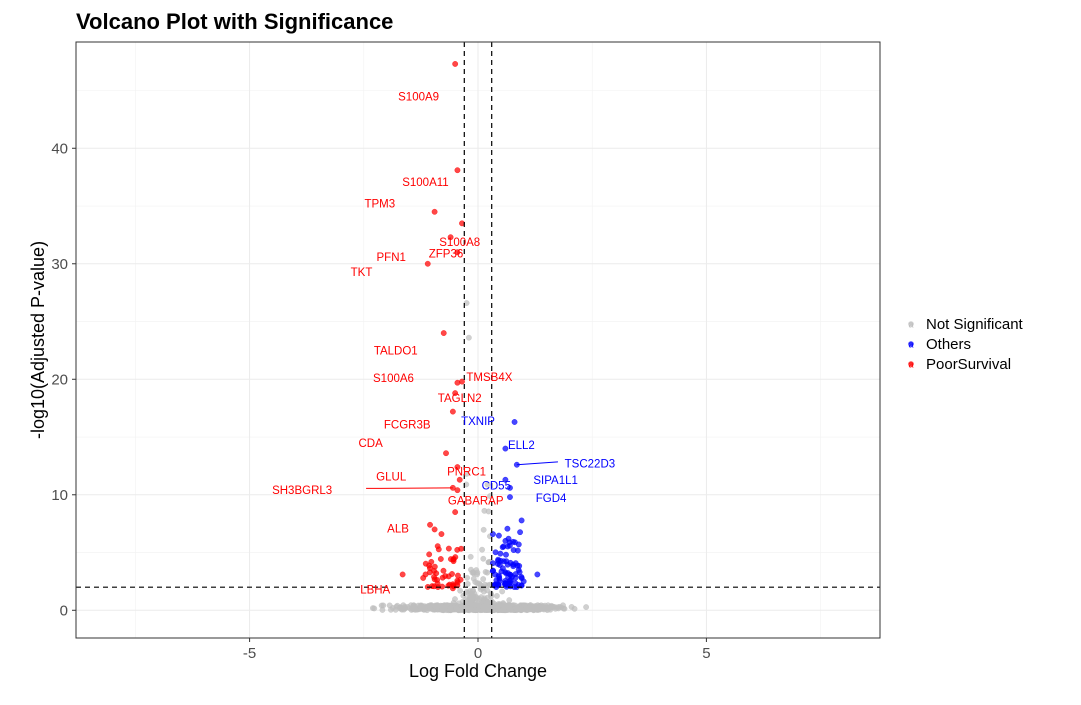  Describe the element at coordinates (398, 529) in the screenshot. I see `gene-label-alb: ALB` at that location.